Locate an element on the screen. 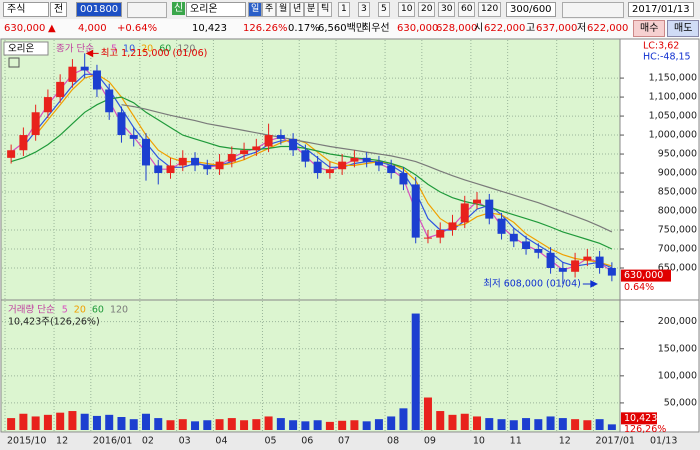 The height and width of the screenshot is (450, 700). period-button: 일 is located at coordinates (255, 9).